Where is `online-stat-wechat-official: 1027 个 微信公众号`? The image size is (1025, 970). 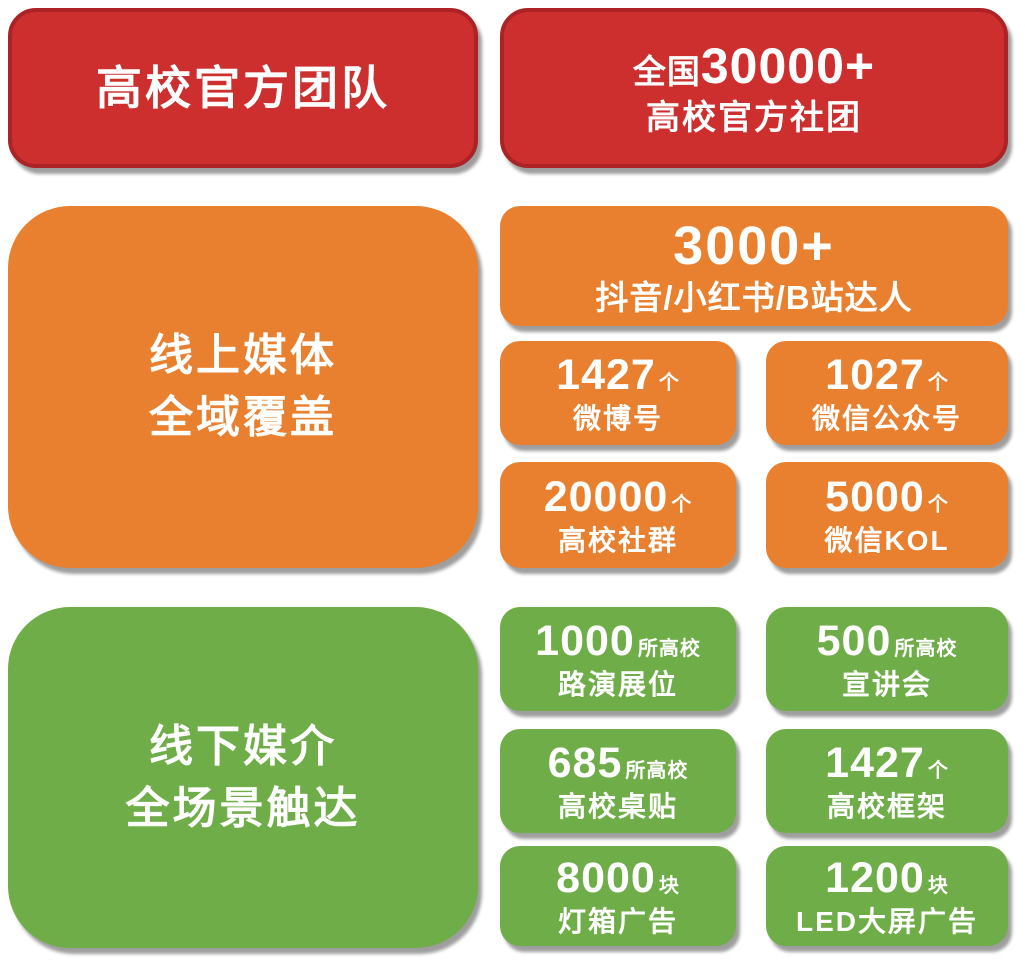 online-stat-wechat-official: 1027 个 微信公众号 is located at coordinates (887, 393).